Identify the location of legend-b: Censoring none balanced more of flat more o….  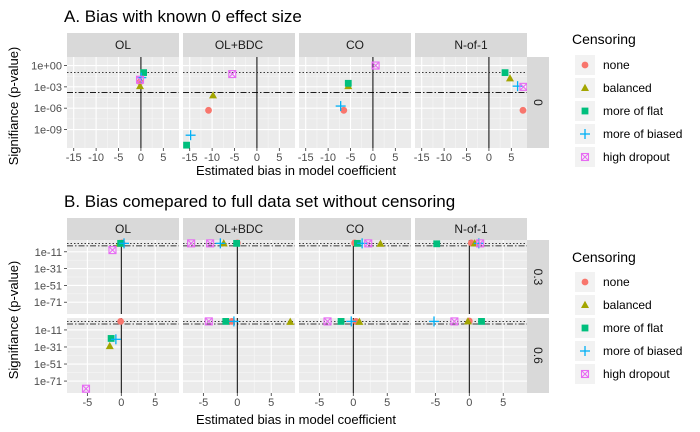
(627, 316).